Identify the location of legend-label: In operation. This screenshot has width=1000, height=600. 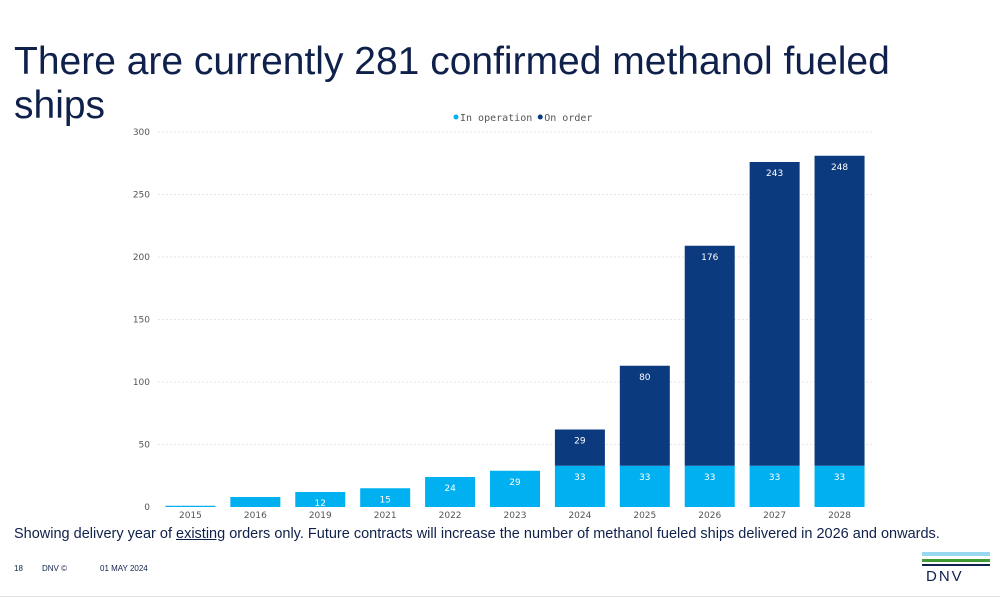
(496, 118).